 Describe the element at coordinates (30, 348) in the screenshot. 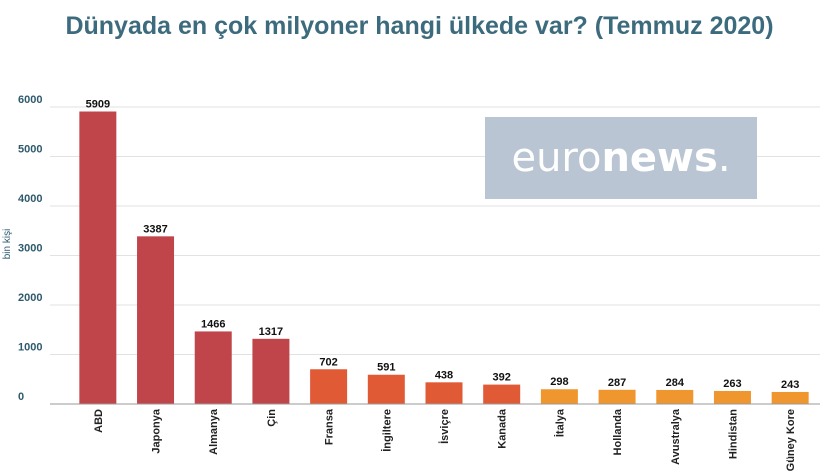

I see `y-tick-label: 1000` at that location.